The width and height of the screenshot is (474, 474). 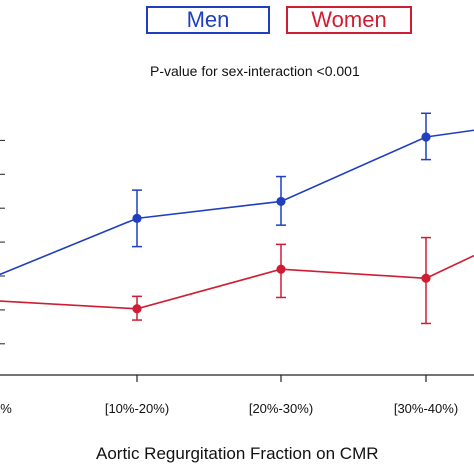 I want to click on x-tick-label: %, so click(x=6, y=408).